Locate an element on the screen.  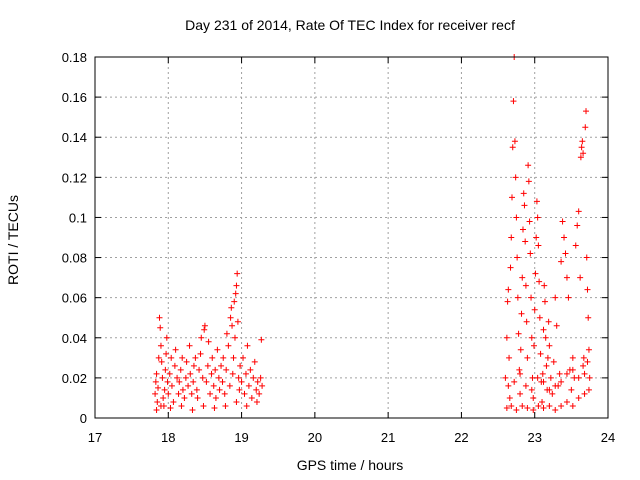
y-tick-labels: 0 0.02 0.04 0.06 0.08 0.1 0.12 0.14 0.16 0.18 is located at coordinates (74, 238).